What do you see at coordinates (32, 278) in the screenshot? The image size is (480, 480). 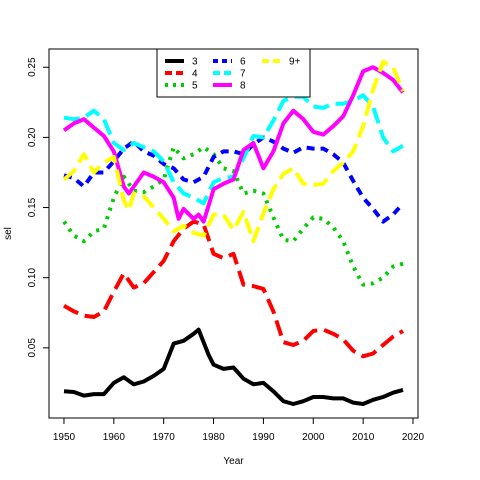 I see `y-tick-label: 0.10` at bounding box center [32, 278].